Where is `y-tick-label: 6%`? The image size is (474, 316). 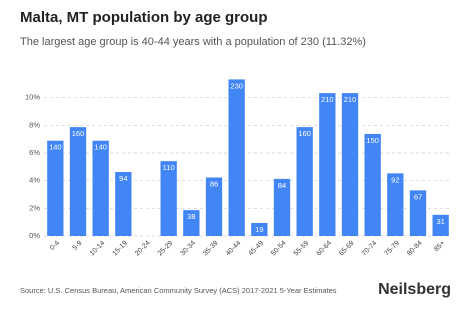
y-tick-label: 6% is located at coordinates (34, 152).